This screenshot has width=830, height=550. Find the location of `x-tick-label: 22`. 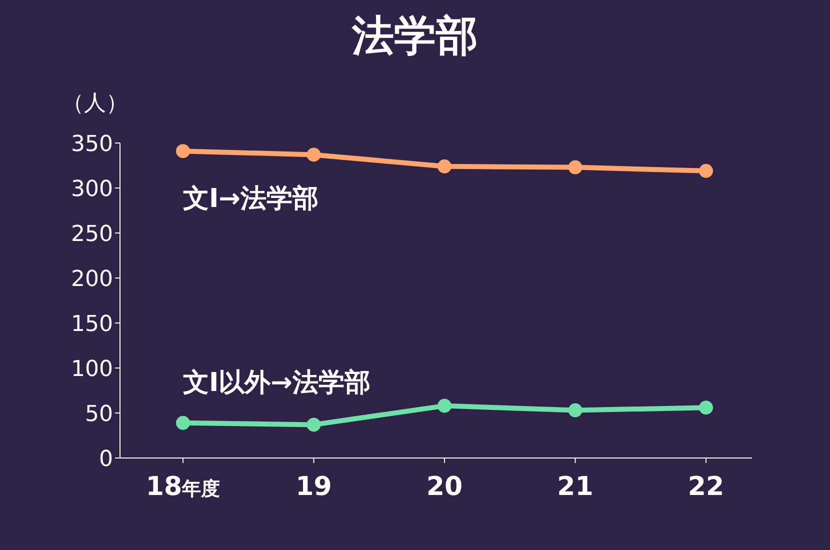

x-tick-label: 22 is located at coordinates (706, 487).